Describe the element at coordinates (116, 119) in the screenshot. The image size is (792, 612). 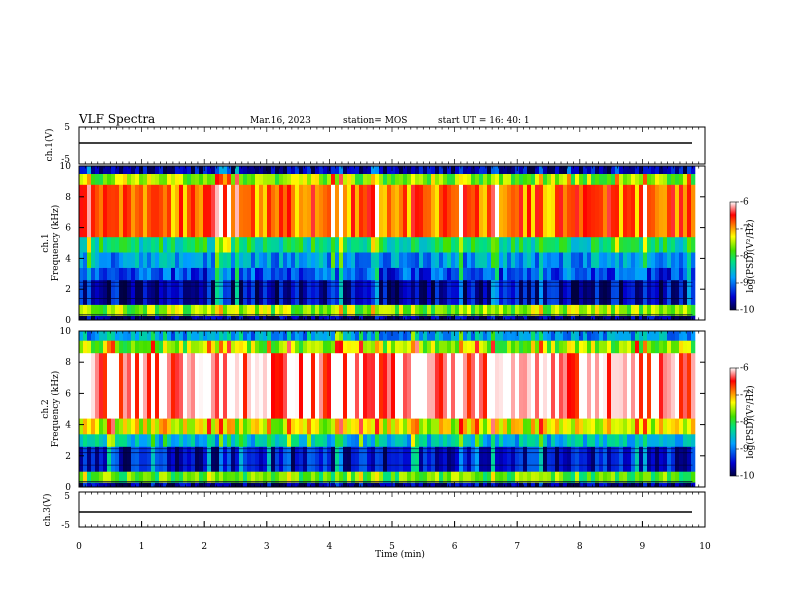
I see `figure-title: VLF Spectra` at that location.